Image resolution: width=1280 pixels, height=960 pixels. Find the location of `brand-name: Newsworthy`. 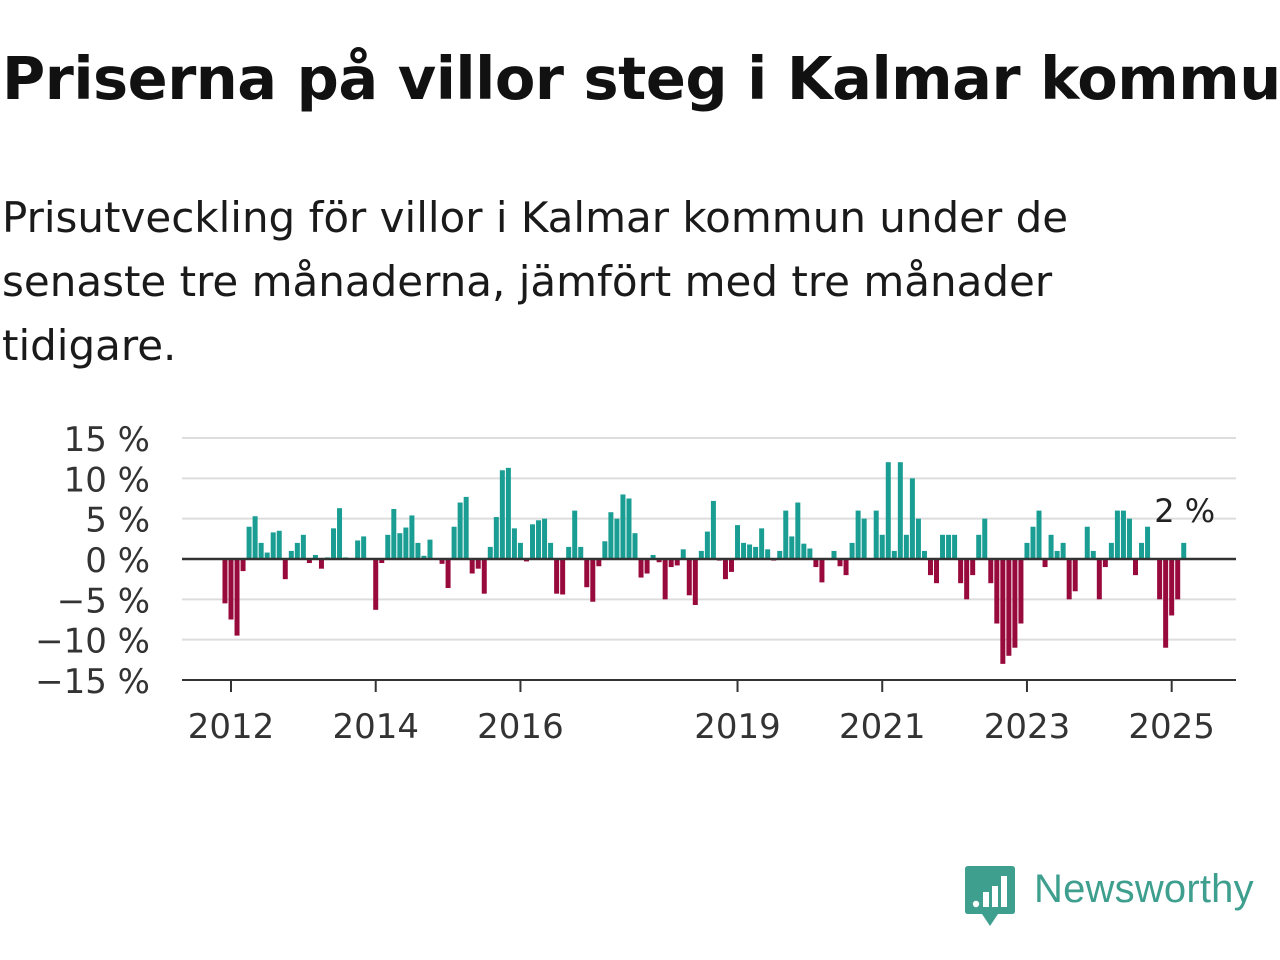

brand-name: Newsworthy is located at coordinates (1144, 889).